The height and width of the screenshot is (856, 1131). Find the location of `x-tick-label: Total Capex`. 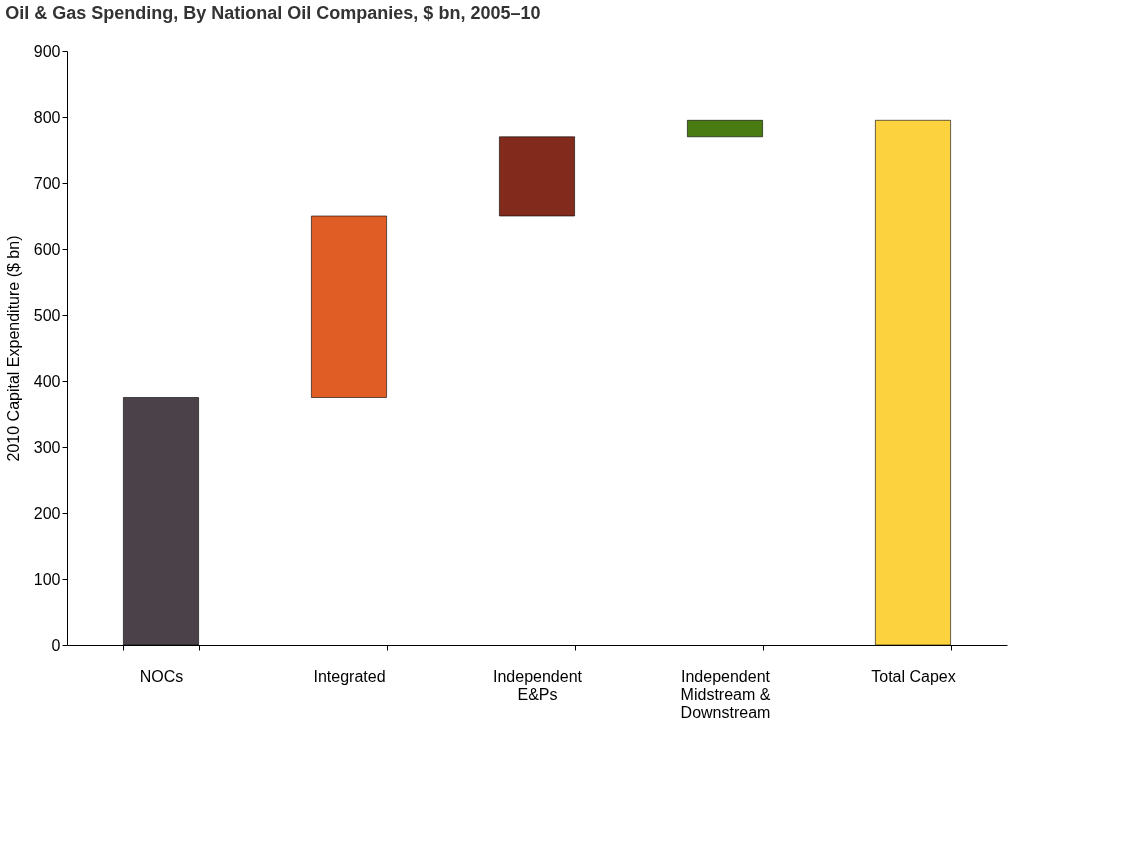

x-tick-label: Total Capex is located at coordinates (913, 676).